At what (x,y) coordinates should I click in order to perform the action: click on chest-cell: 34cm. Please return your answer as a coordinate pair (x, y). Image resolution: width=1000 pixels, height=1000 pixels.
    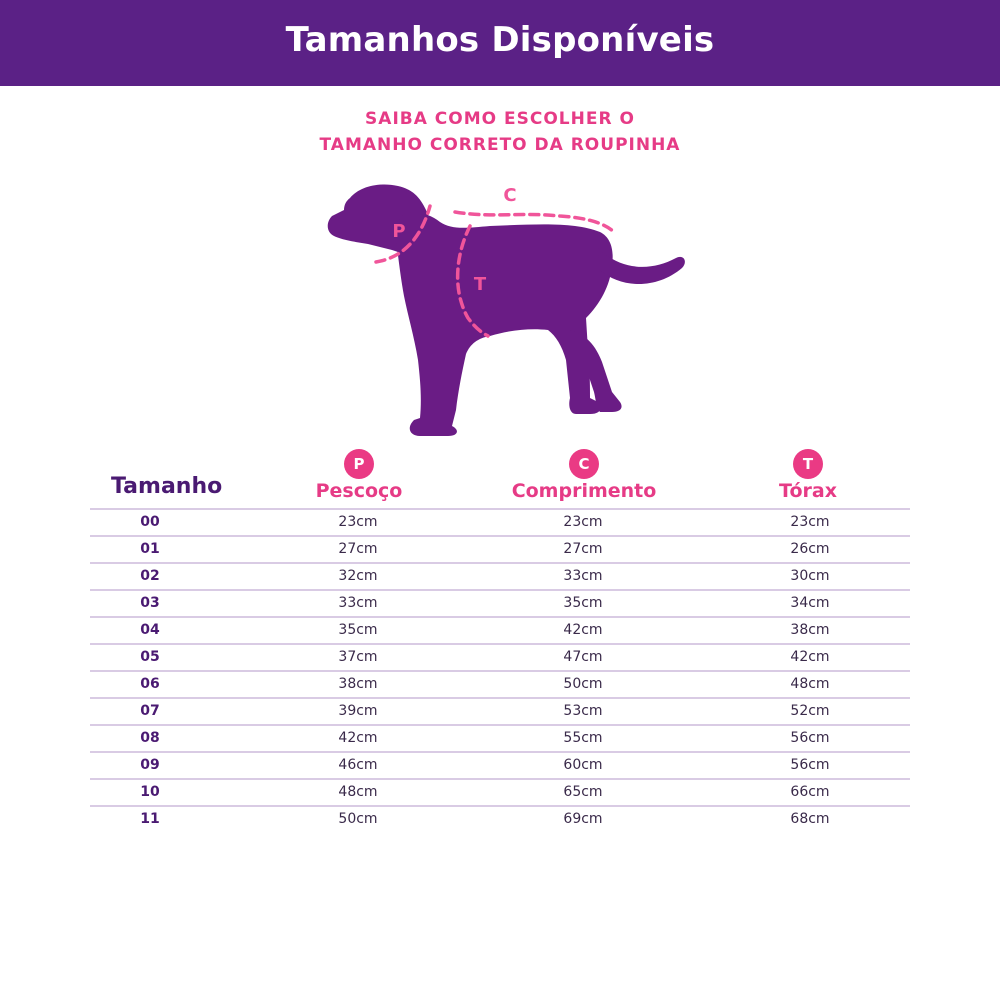
    Looking at the image, I should click on (810, 603).